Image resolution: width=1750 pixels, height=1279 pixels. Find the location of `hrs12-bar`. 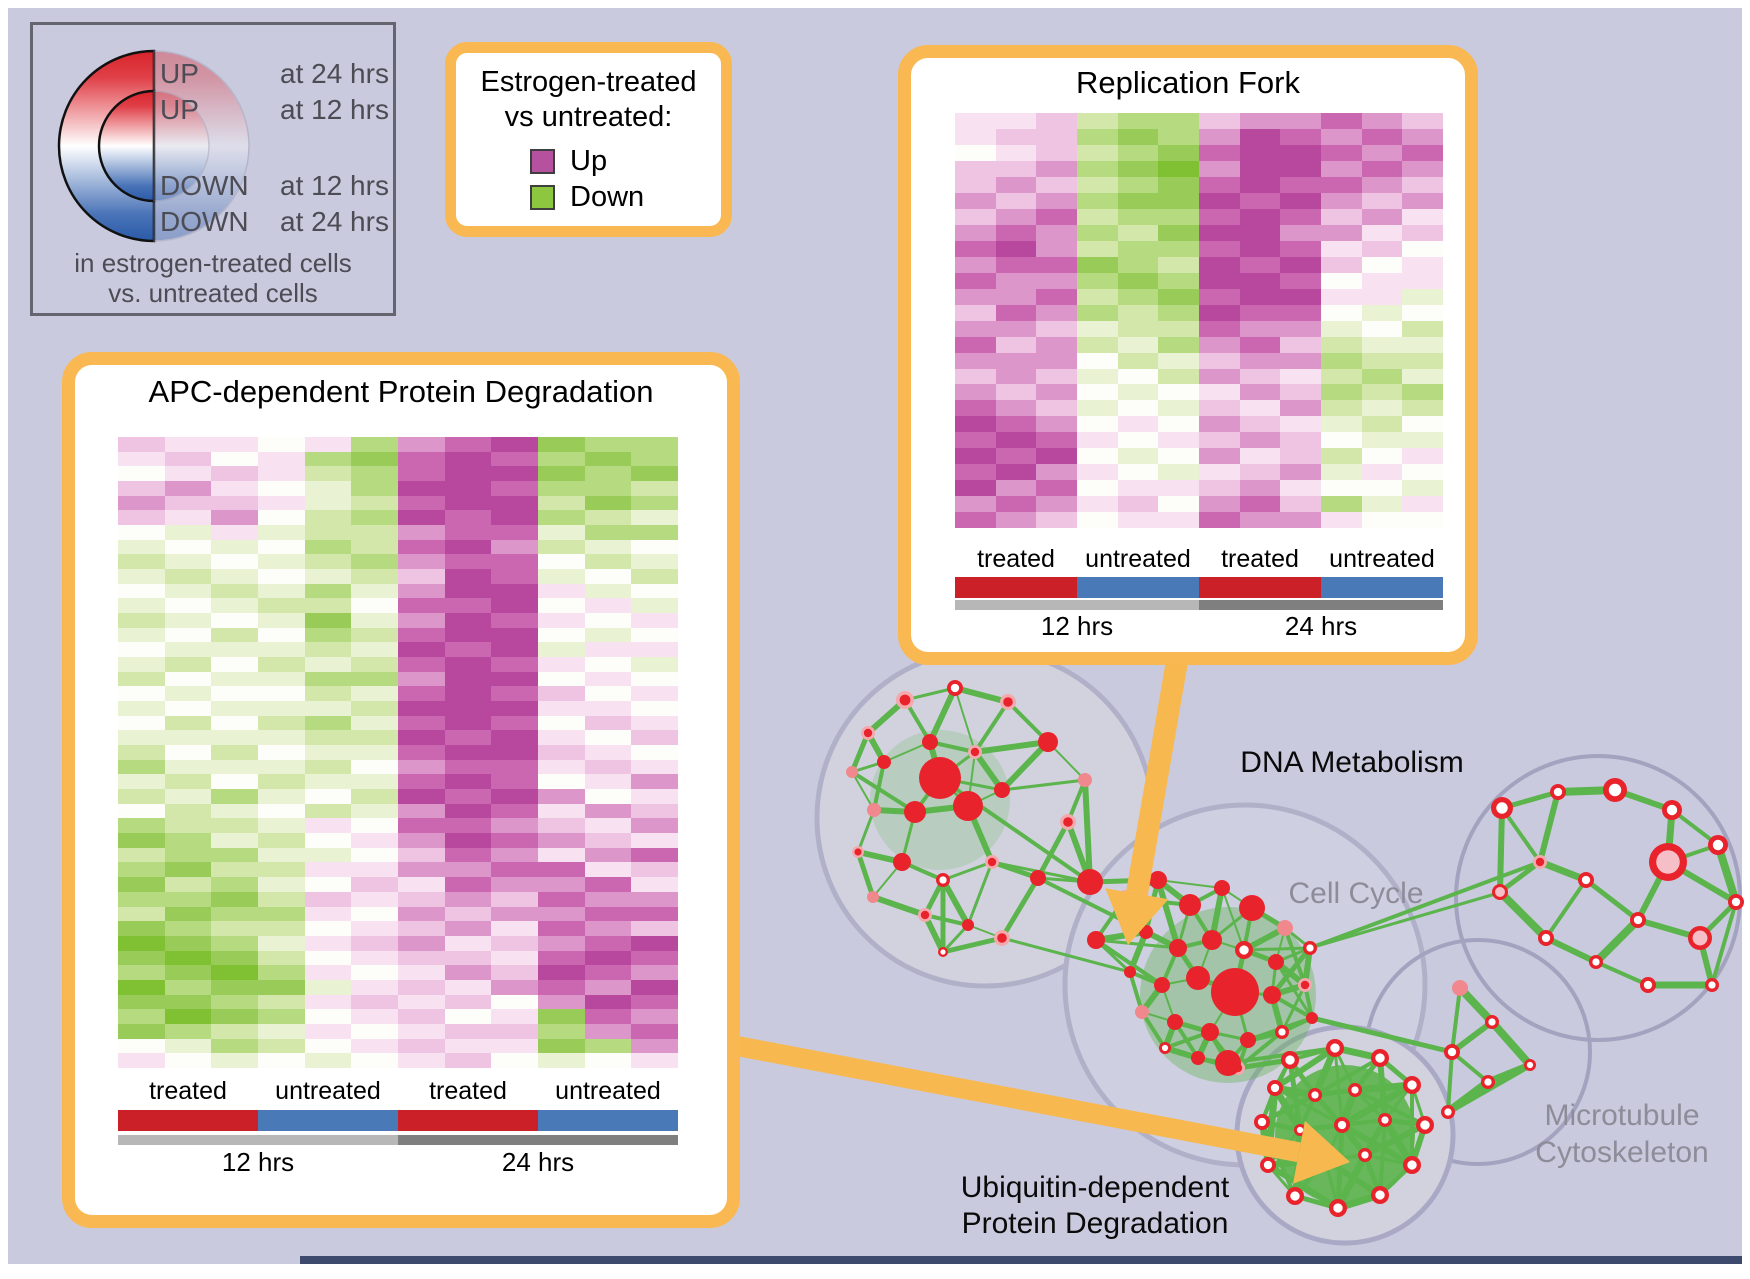

hrs12-bar is located at coordinates (258, 1140).